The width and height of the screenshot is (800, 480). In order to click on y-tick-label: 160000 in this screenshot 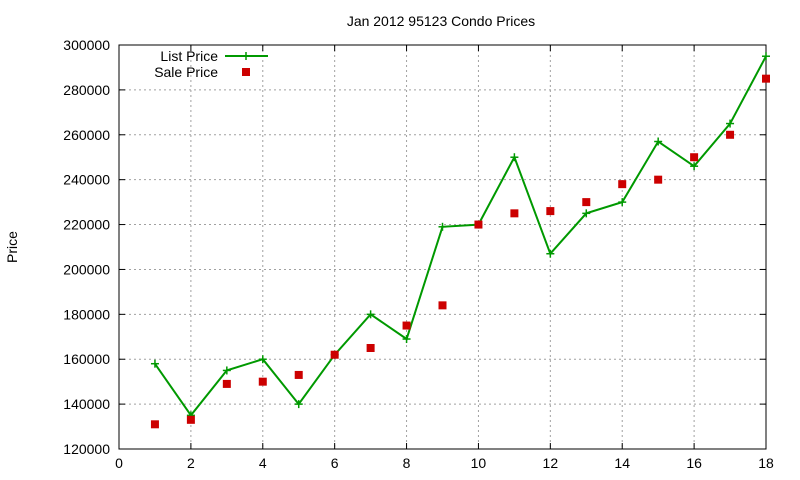, I will do `click(86, 359)`.